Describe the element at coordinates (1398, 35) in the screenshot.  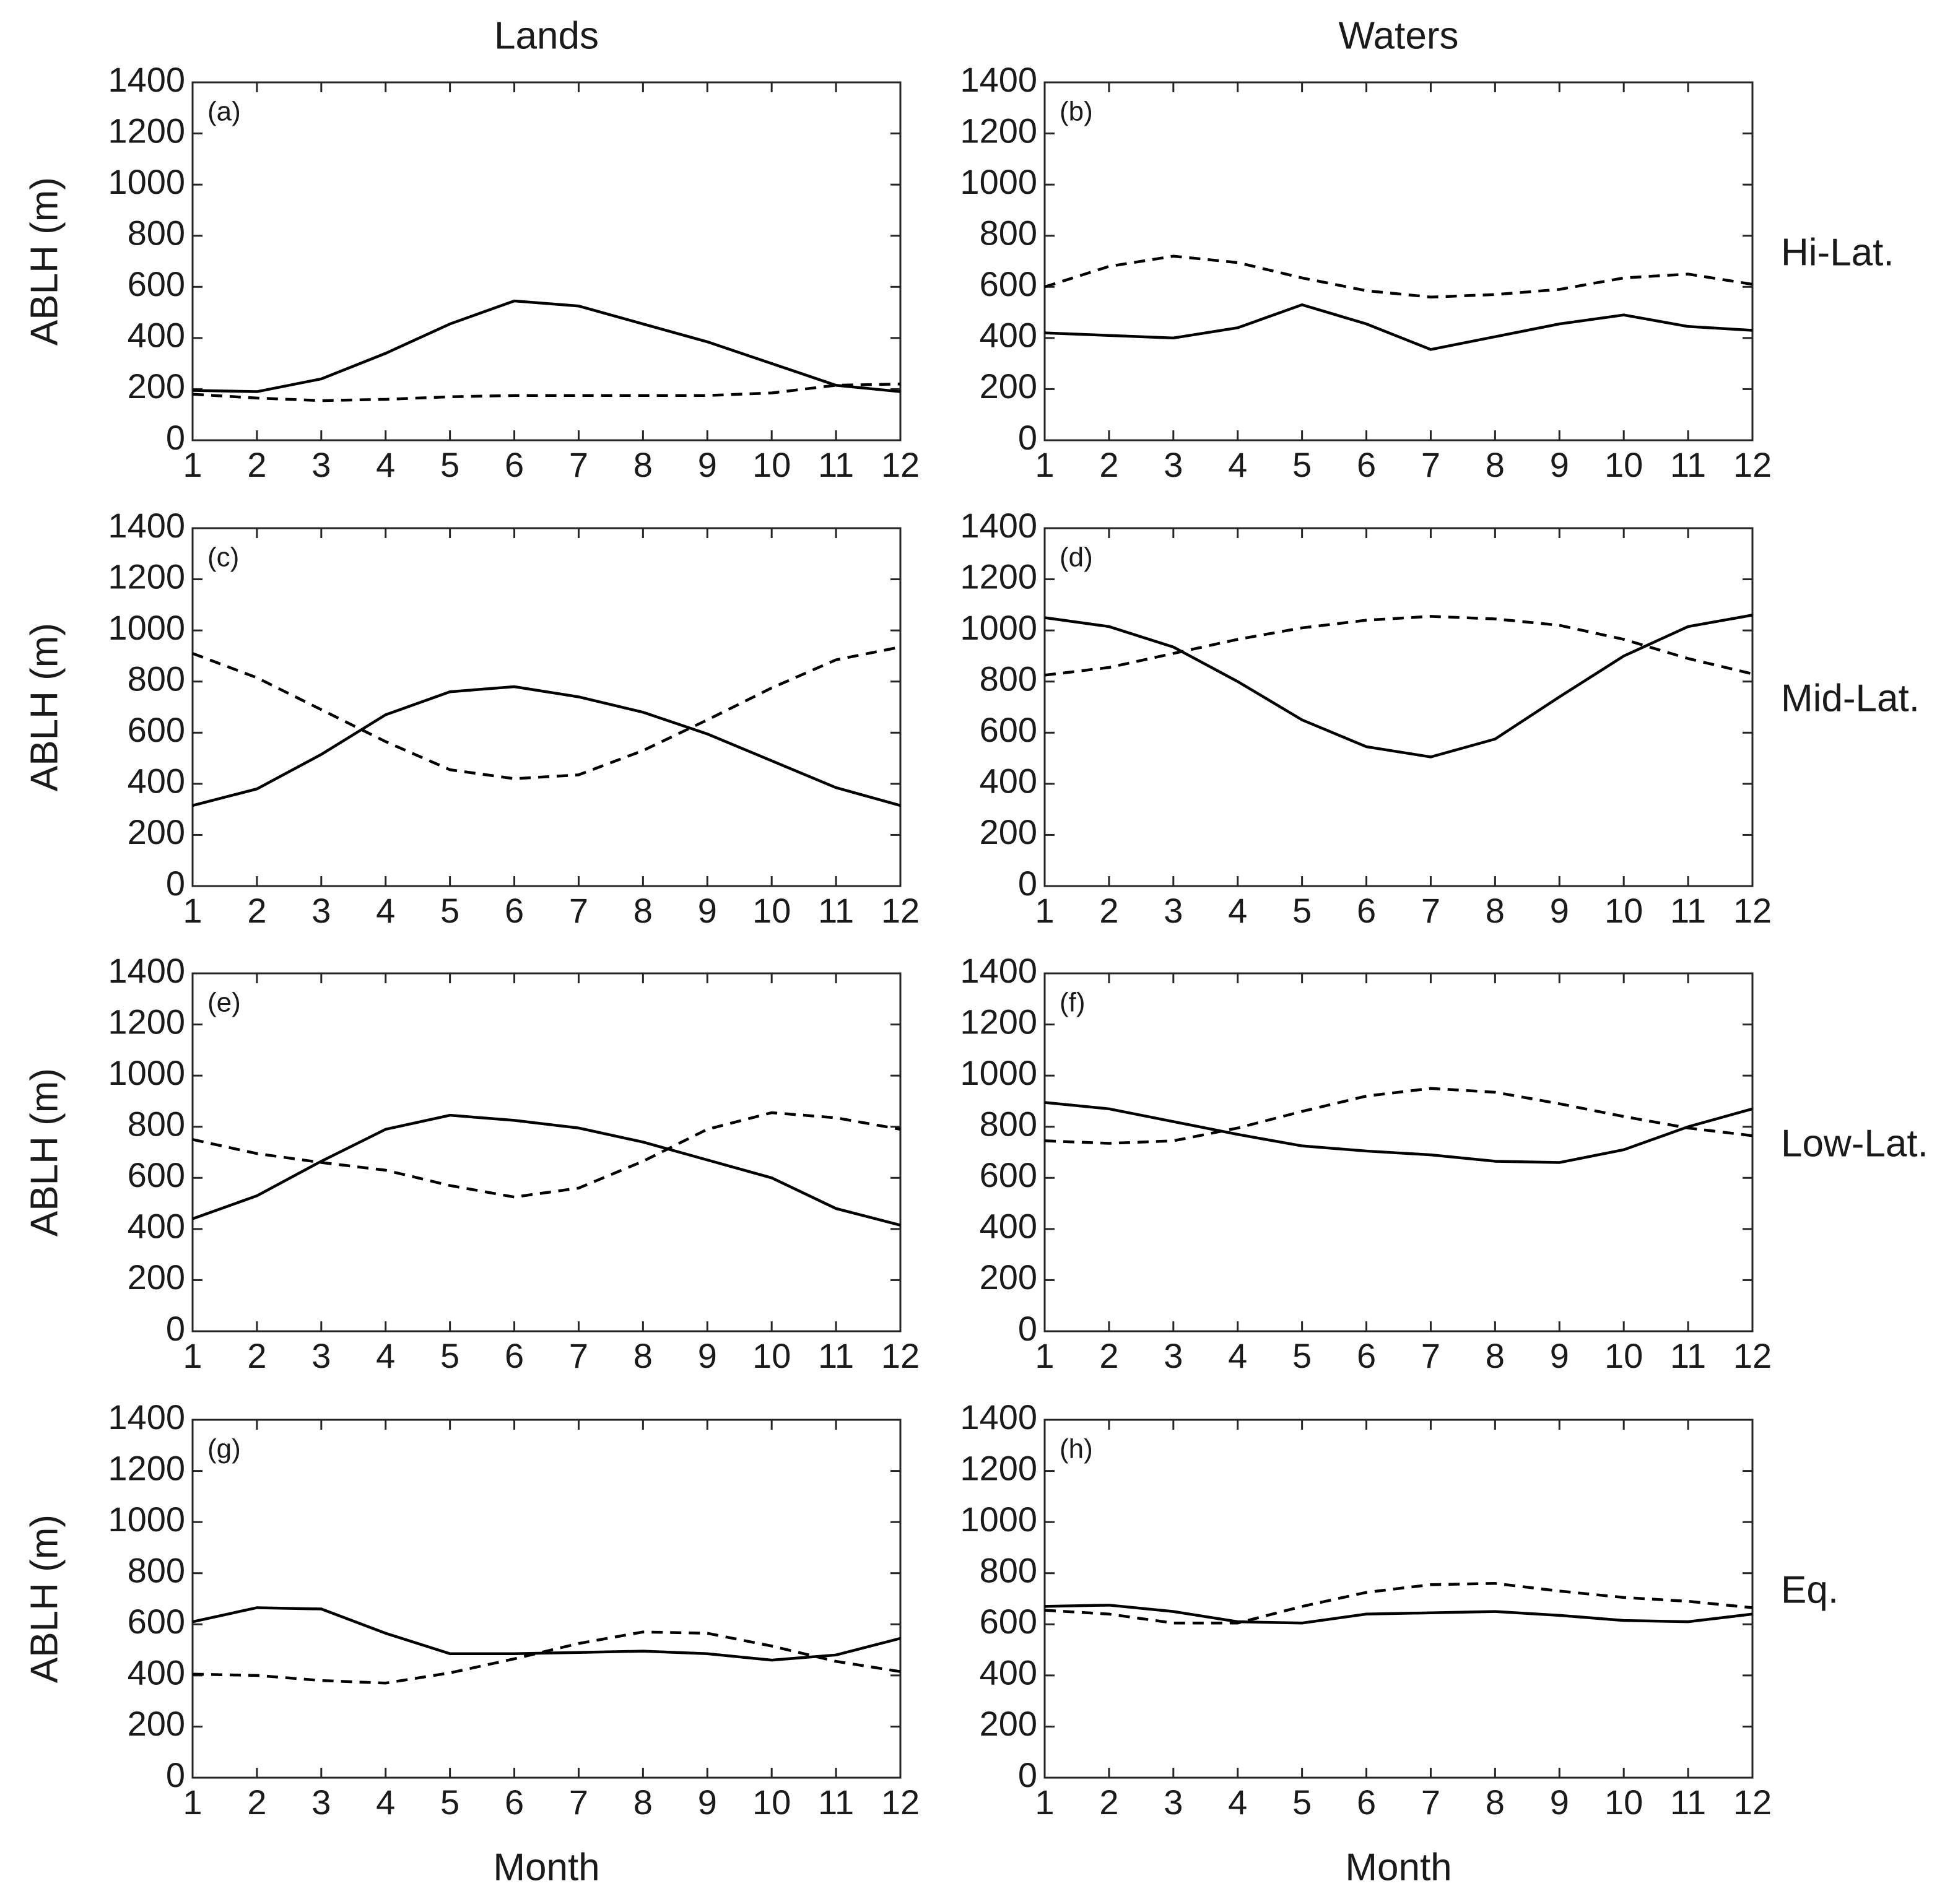
I see `column-title: Waters` at that location.